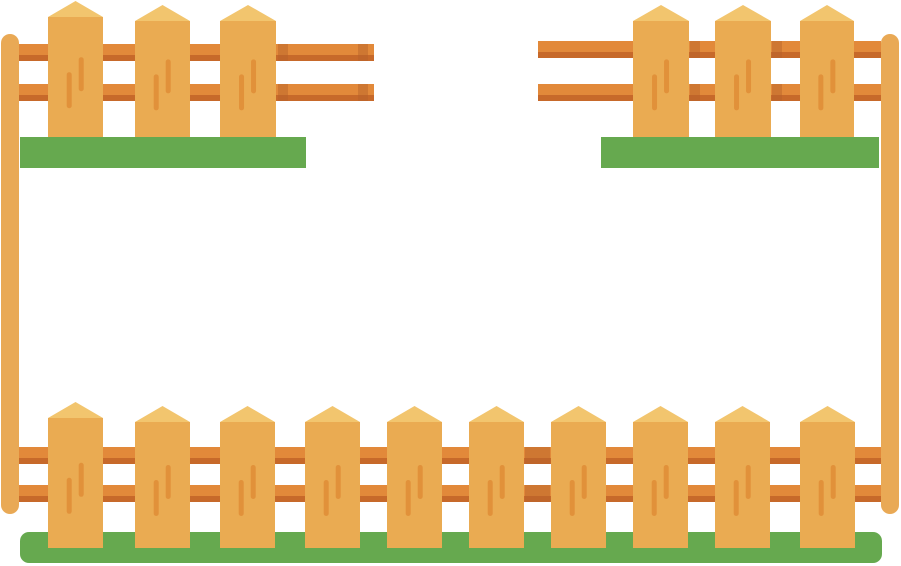 The width and height of the screenshot is (901, 566). I want to click on grass-strip-top-left, so click(163, 152).